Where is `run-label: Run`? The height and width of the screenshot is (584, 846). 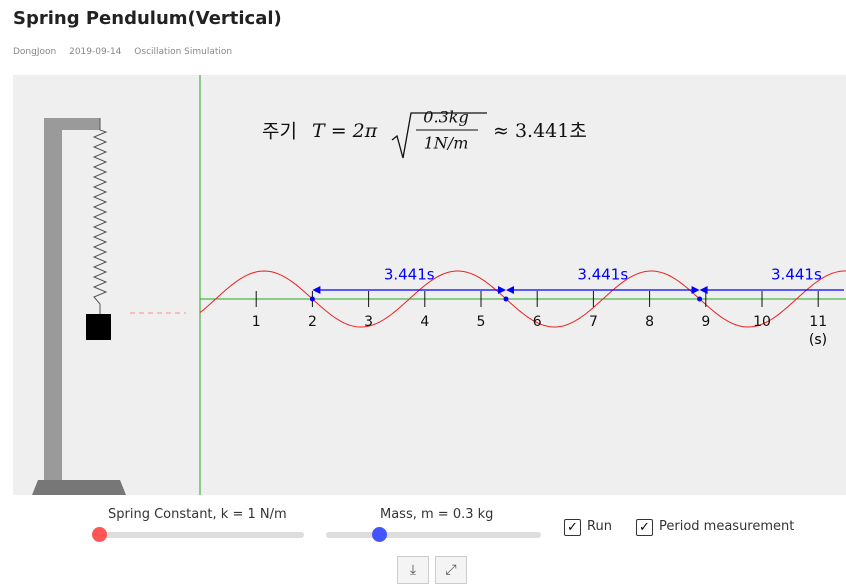
run-label: Run is located at coordinates (599, 526).